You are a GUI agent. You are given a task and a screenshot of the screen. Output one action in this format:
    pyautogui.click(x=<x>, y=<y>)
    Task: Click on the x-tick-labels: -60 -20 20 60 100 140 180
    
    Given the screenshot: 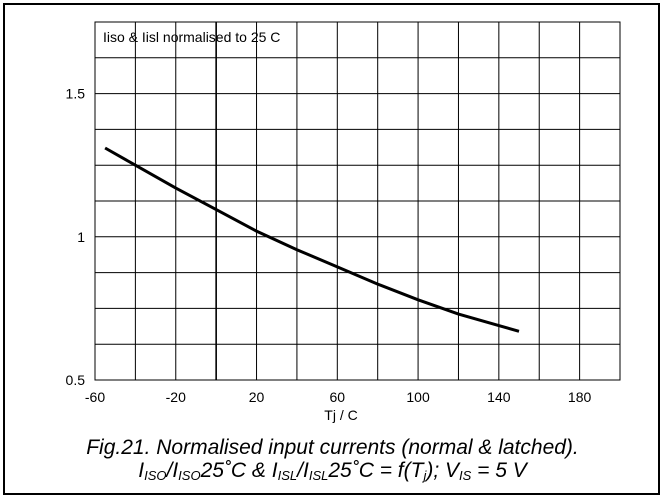 What is the action you would take?
    pyautogui.click(x=338, y=397)
    